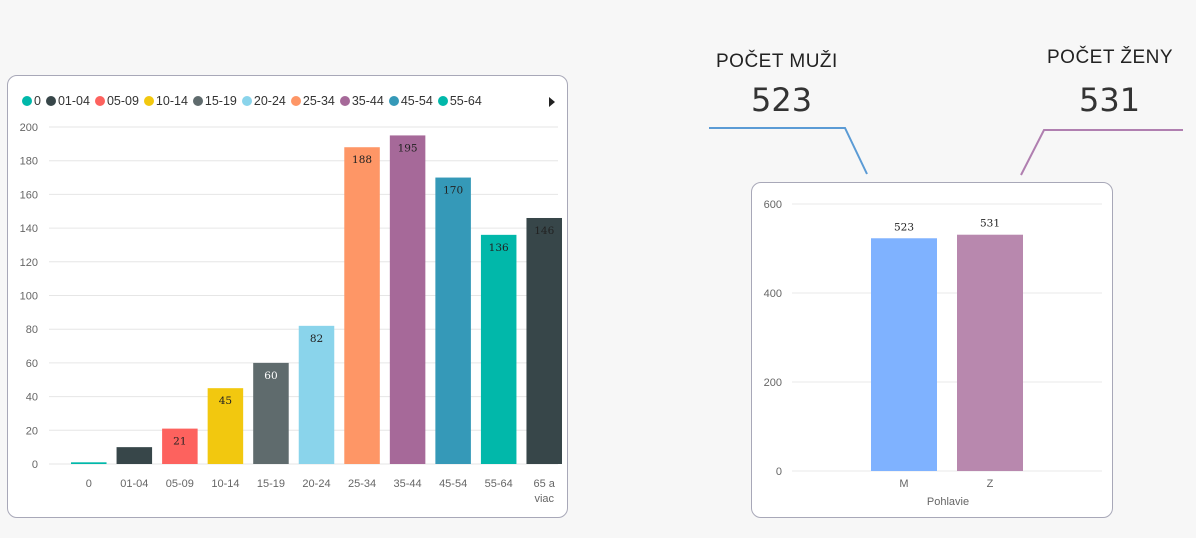 Image resolution: width=1196 pixels, height=538 pixels. I want to click on x-axis-title: Pohlavie, so click(948, 502).